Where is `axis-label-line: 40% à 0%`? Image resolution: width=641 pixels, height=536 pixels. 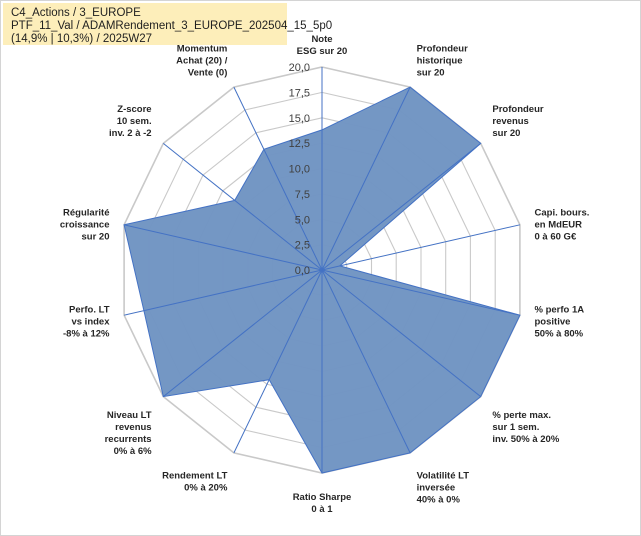
axis-label-line: 40% à 0% is located at coordinates (439, 499).